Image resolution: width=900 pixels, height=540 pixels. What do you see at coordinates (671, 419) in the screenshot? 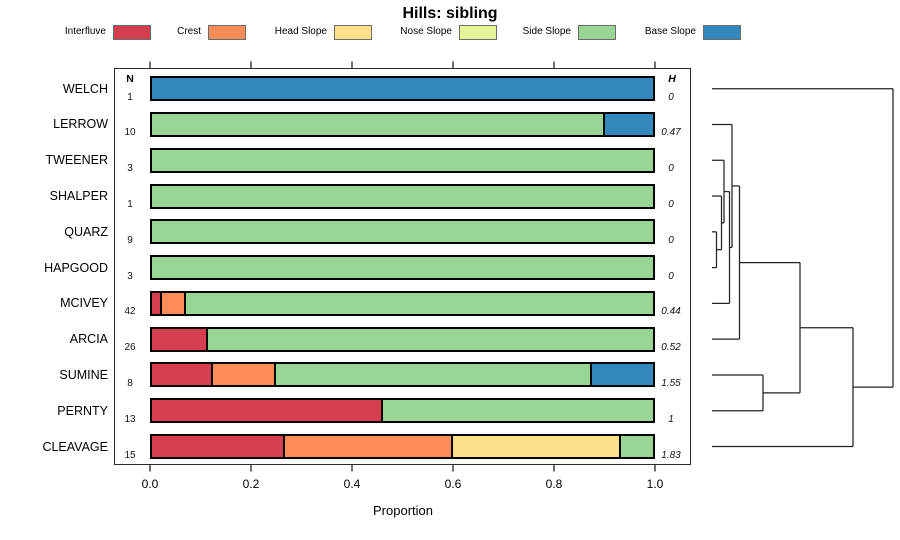
I see `h-value: 1` at bounding box center [671, 419].